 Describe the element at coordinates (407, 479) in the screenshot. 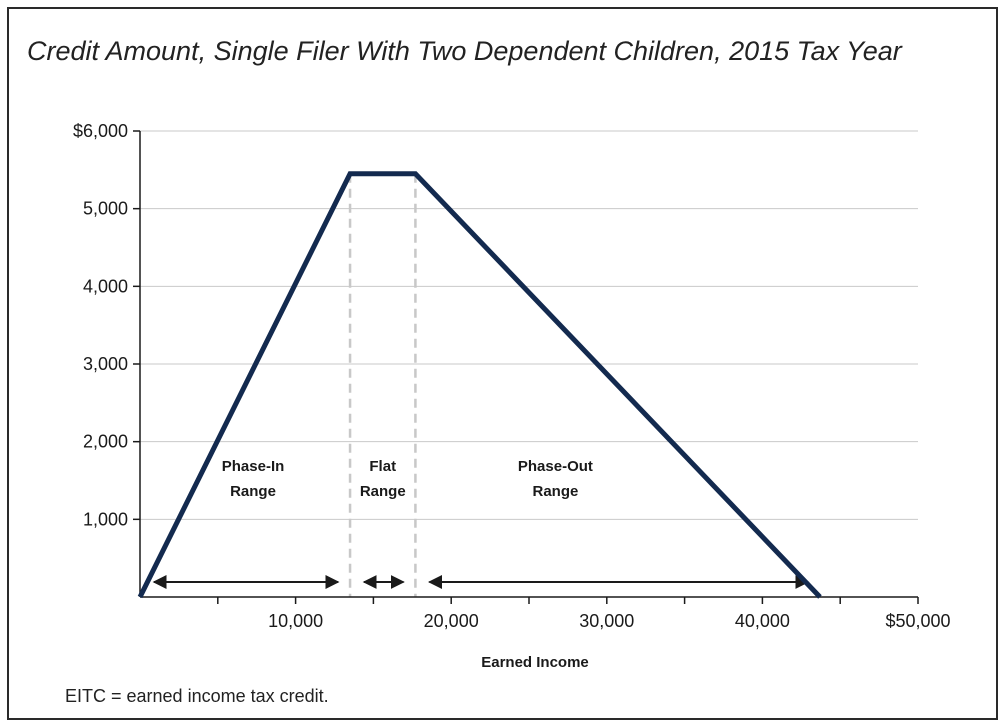

I see `range-labels: Phase-In Range Flat Range Phase-Out Range` at that location.